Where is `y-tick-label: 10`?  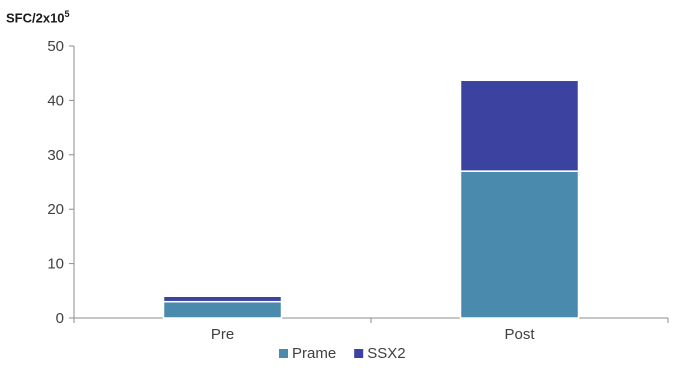
y-tick-label: 10 is located at coordinates (55, 264).